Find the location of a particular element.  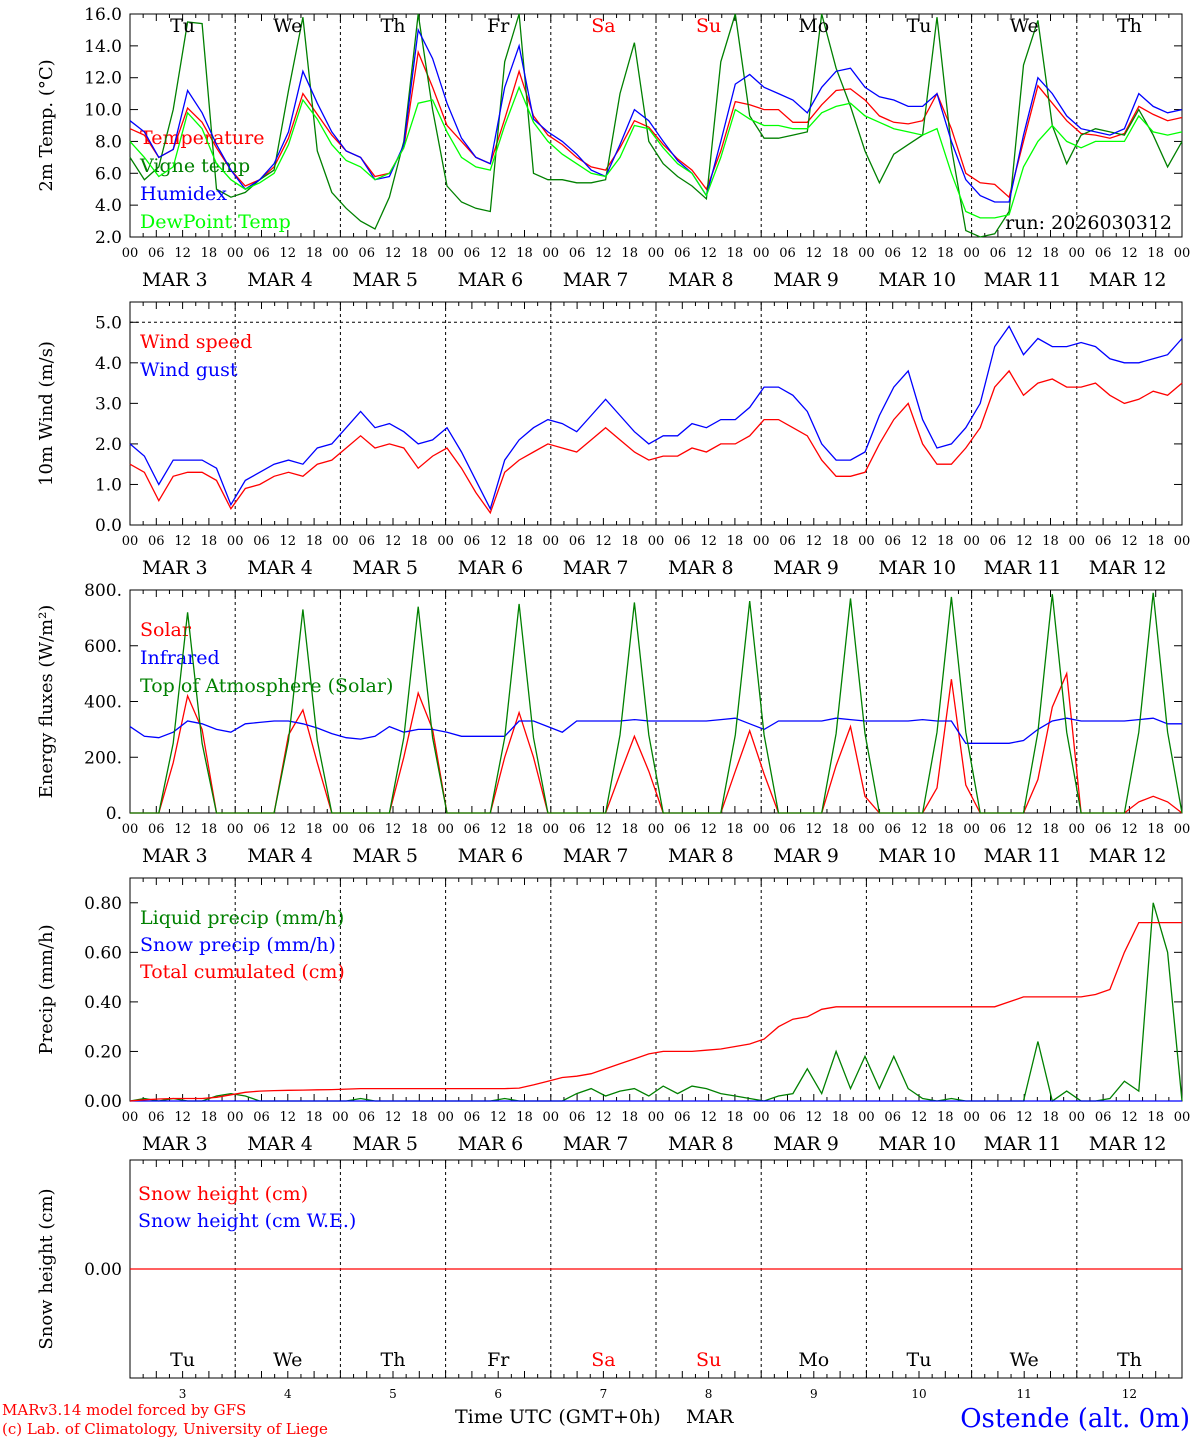

y-axis-title: Precip (mm/h) is located at coordinates (46, 989).